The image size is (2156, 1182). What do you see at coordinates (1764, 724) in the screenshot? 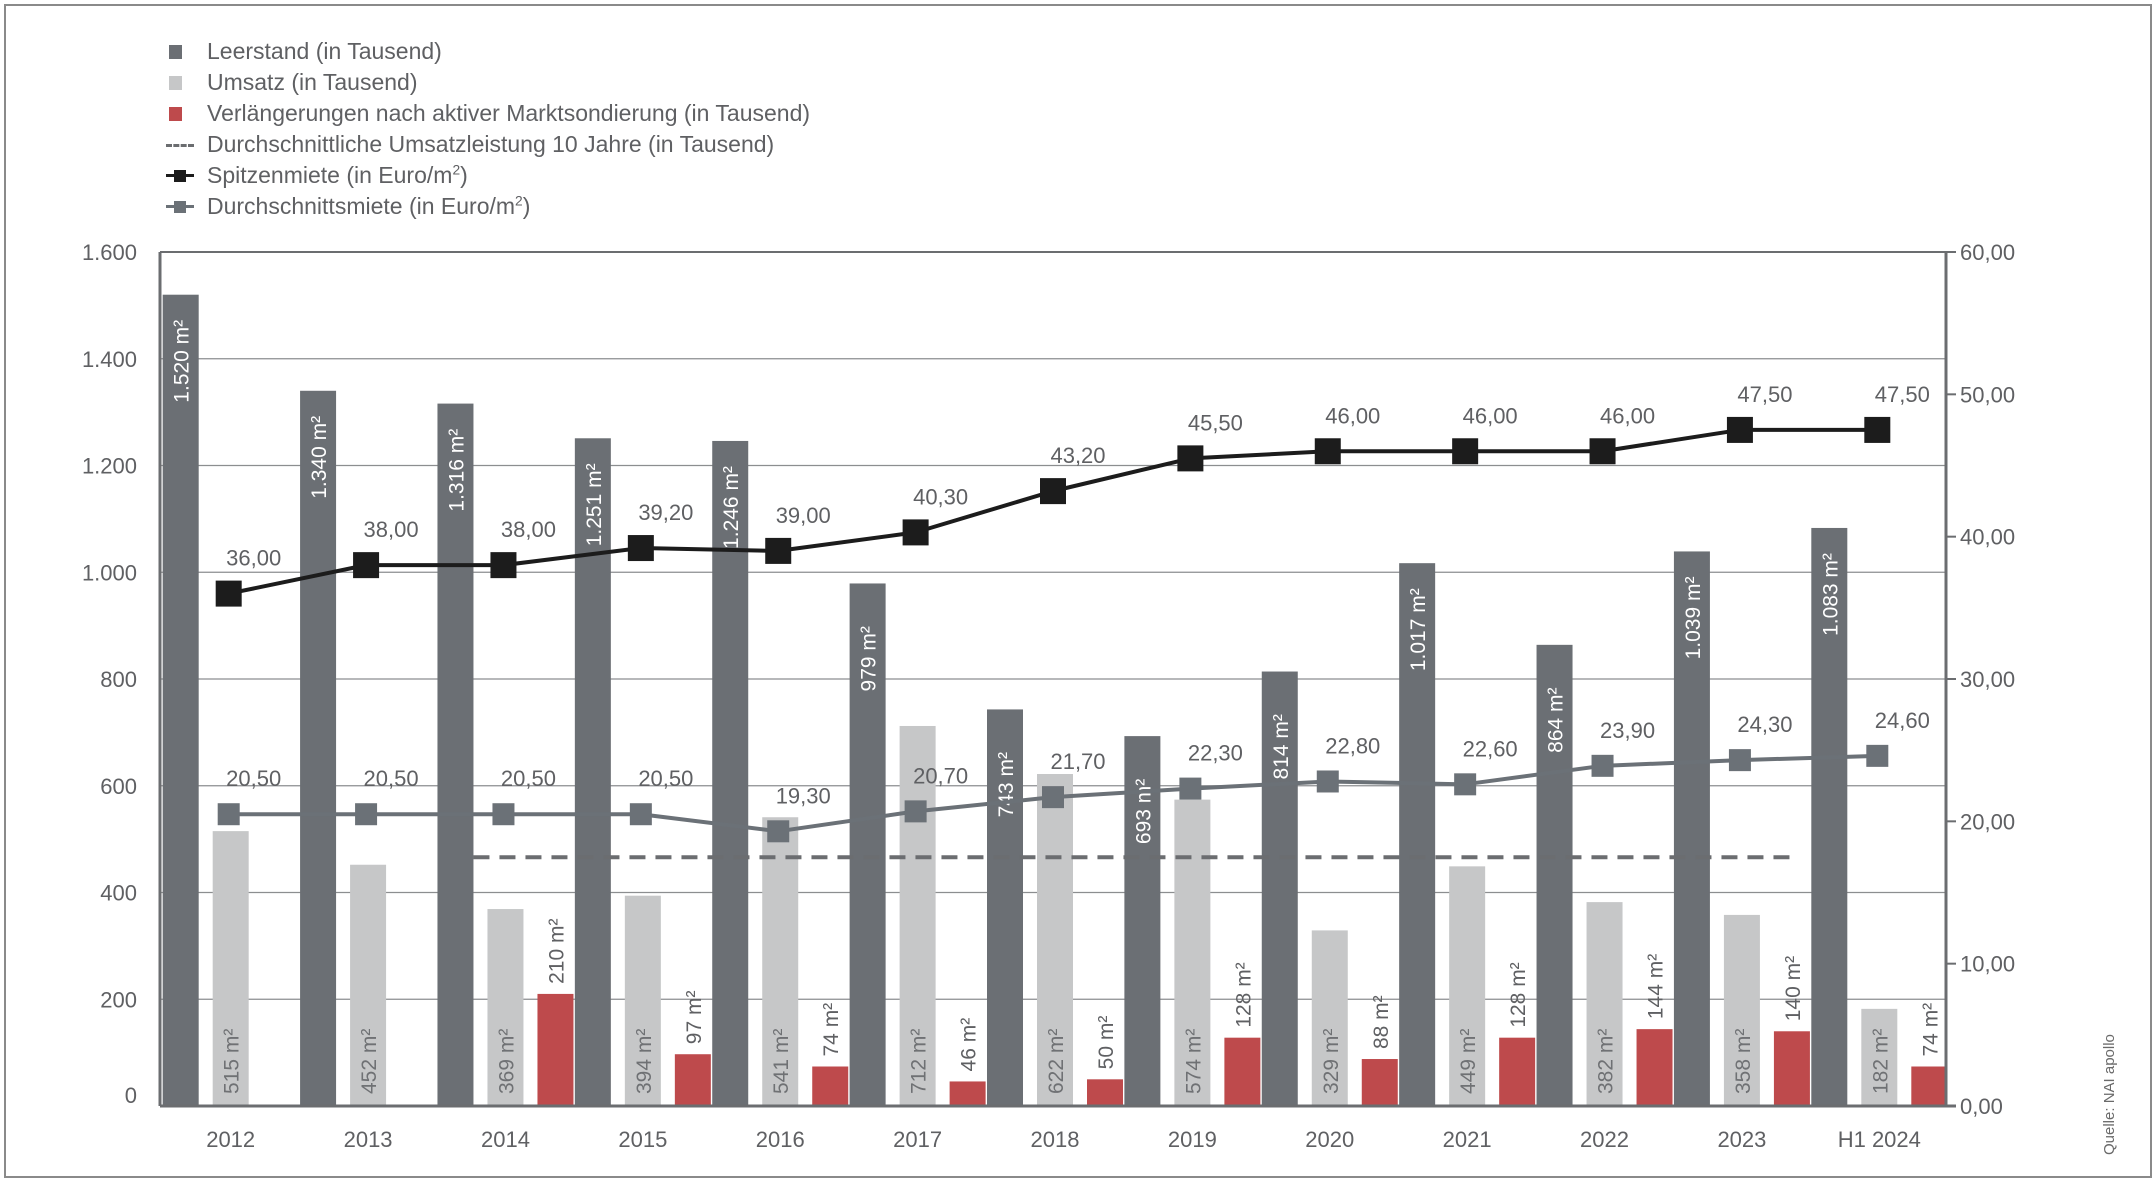
I see `durchschnittsmiete-value-label: 24,30` at bounding box center [1764, 724].